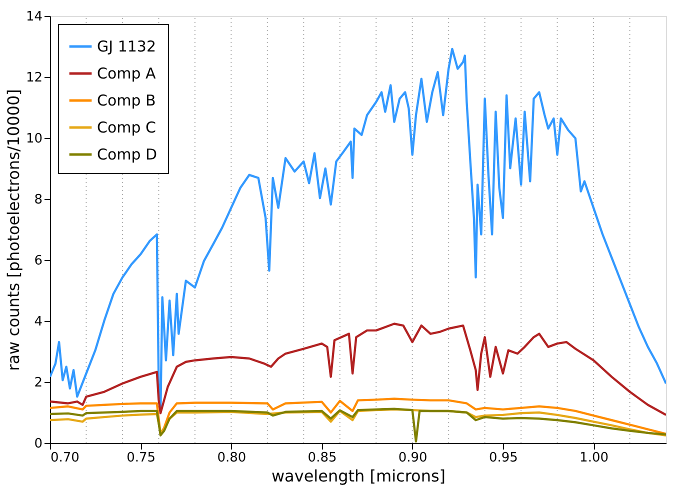  Describe the element at coordinates (126, 101) in the screenshot. I see `legend-label: Comp B` at that location.